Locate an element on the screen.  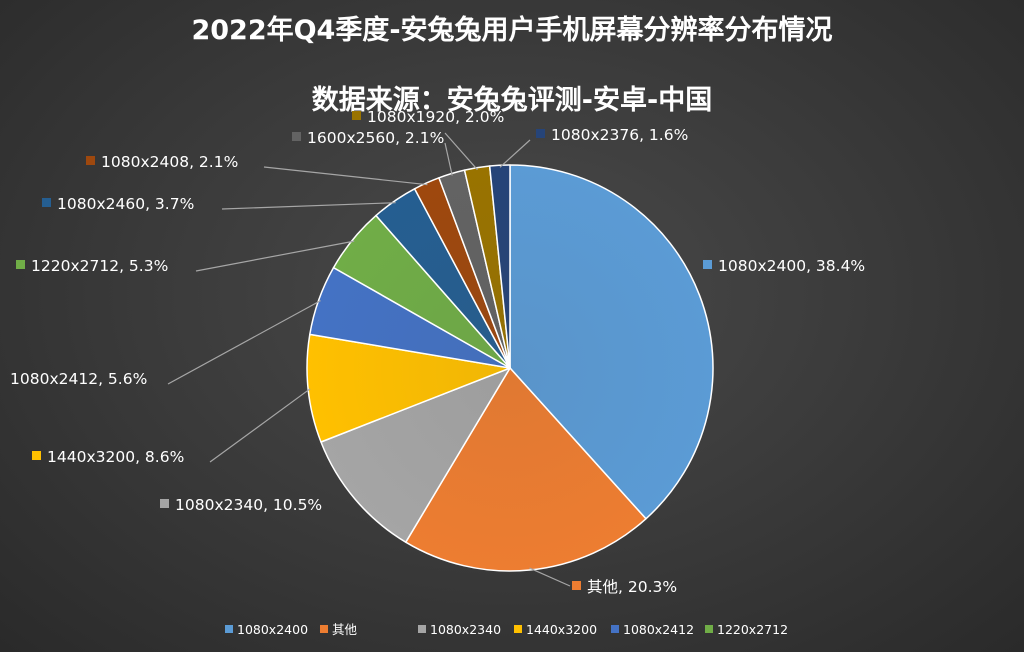
data-label-1600x2560: 1600x2560, 2.1% is located at coordinates (375, 138).